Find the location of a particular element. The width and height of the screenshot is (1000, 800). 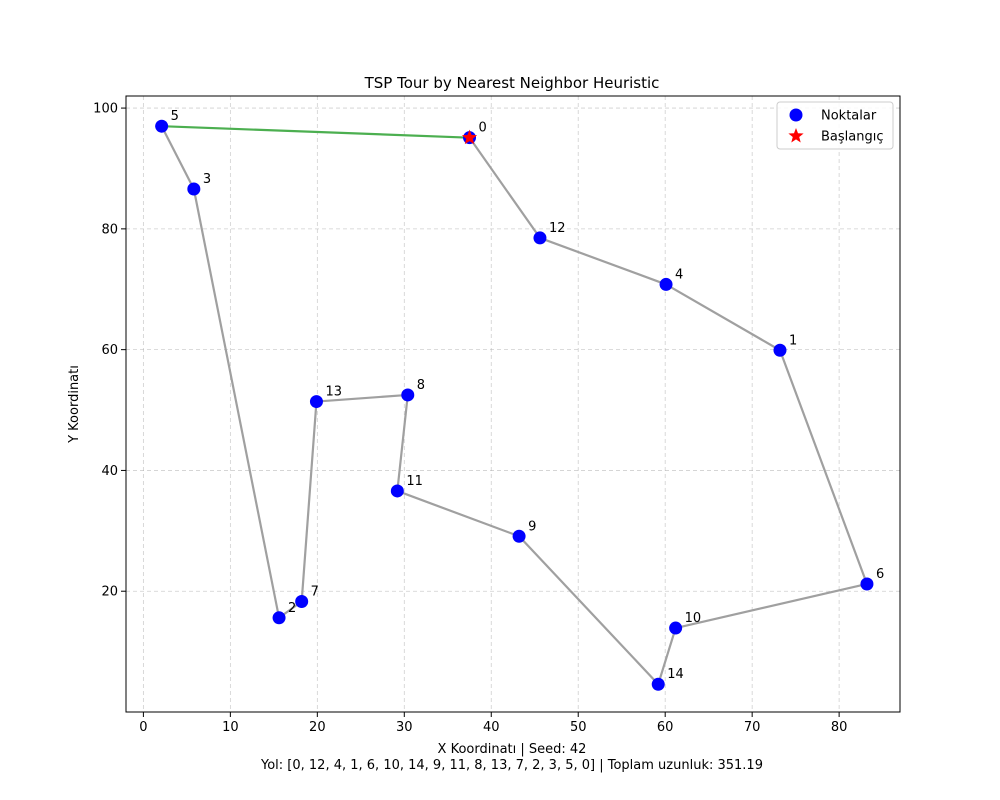

point-label: 9 is located at coordinates (532, 526).